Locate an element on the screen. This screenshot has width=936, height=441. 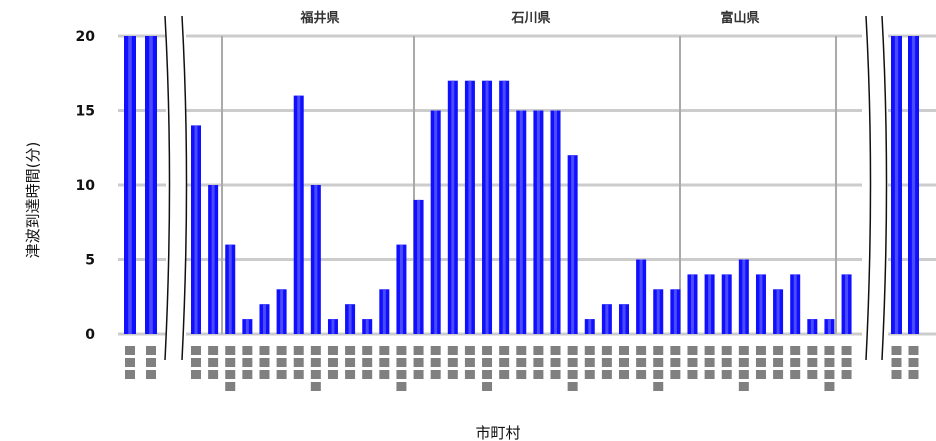
axis-break-line is located at coordinates (868, 188).